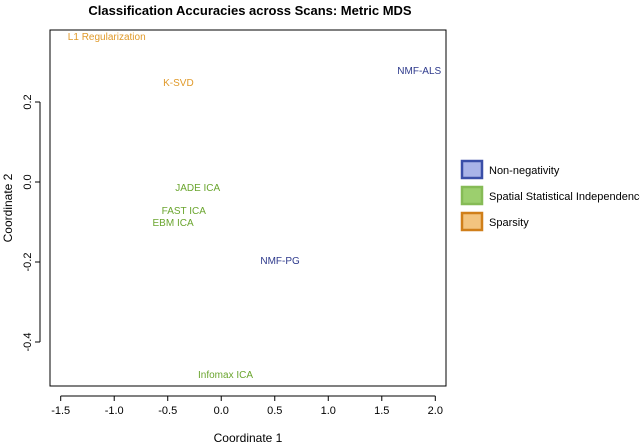 Image resolution: width=640 pixels, height=445 pixels. Describe the element at coordinates (173, 223) in the screenshot. I see `point-label: EBM ICA` at that location.